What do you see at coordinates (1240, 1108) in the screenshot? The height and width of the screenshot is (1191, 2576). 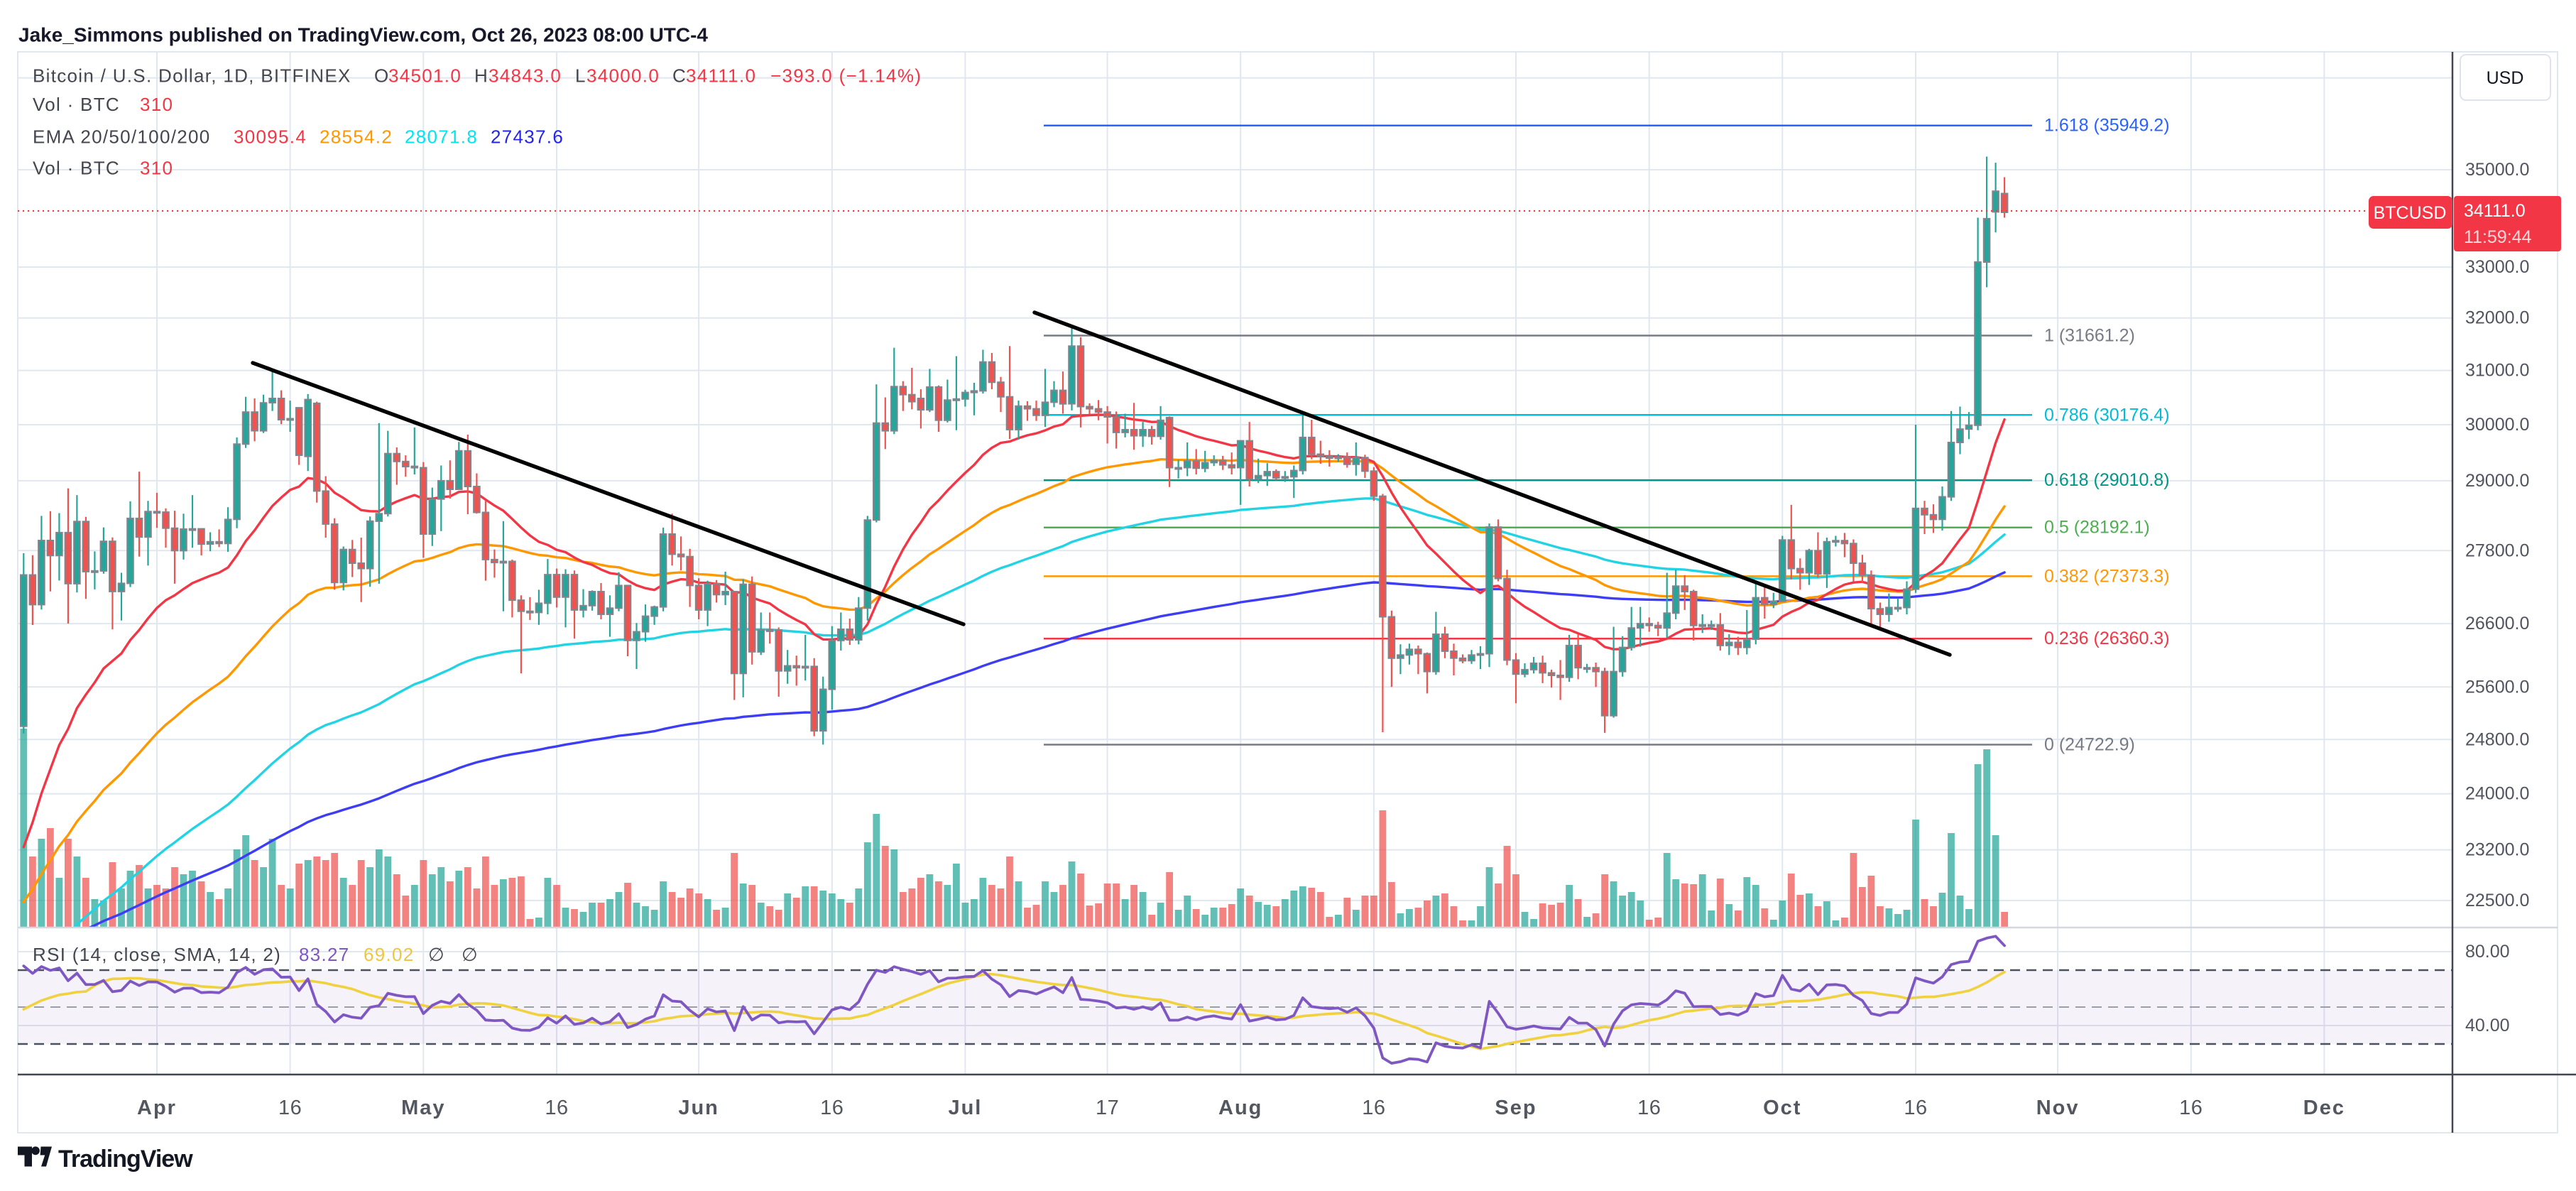 I see `svg-text: Aug` at bounding box center [1240, 1108].